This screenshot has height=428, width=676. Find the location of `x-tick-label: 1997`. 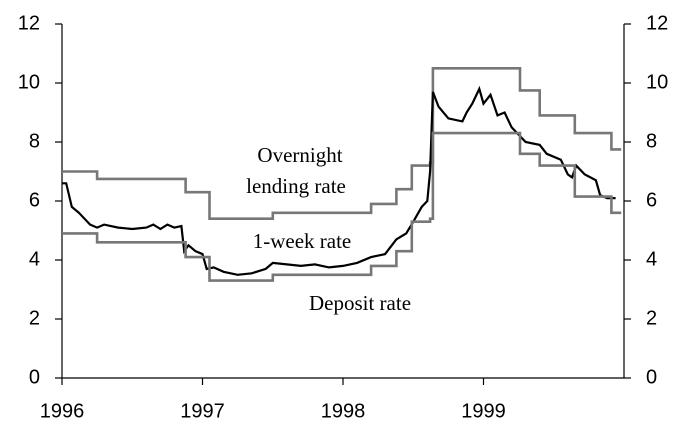

x-tick-label: 1997 is located at coordinates (202, 411).